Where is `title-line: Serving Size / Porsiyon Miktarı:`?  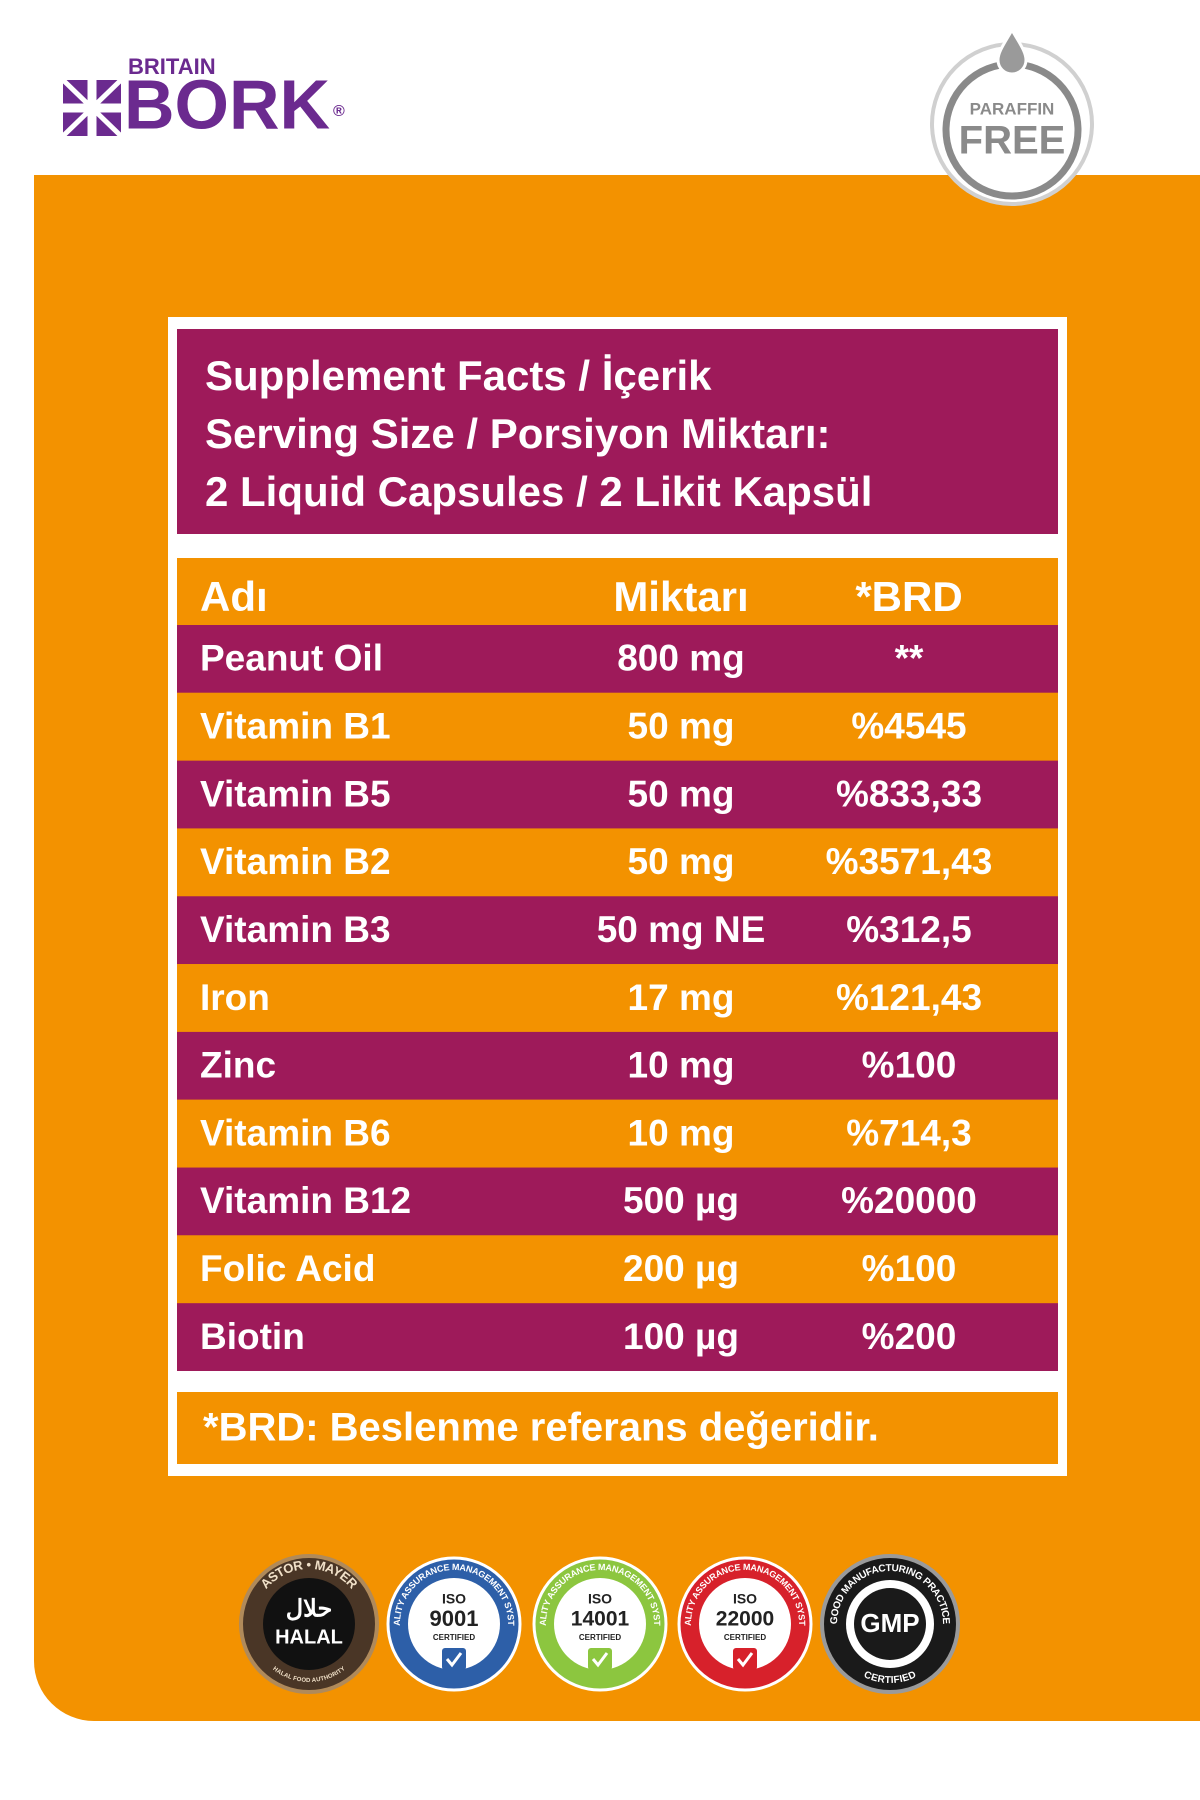 title-line: Serving Size / Porsiyon Miktarı: is located at coordinates (518, 433).